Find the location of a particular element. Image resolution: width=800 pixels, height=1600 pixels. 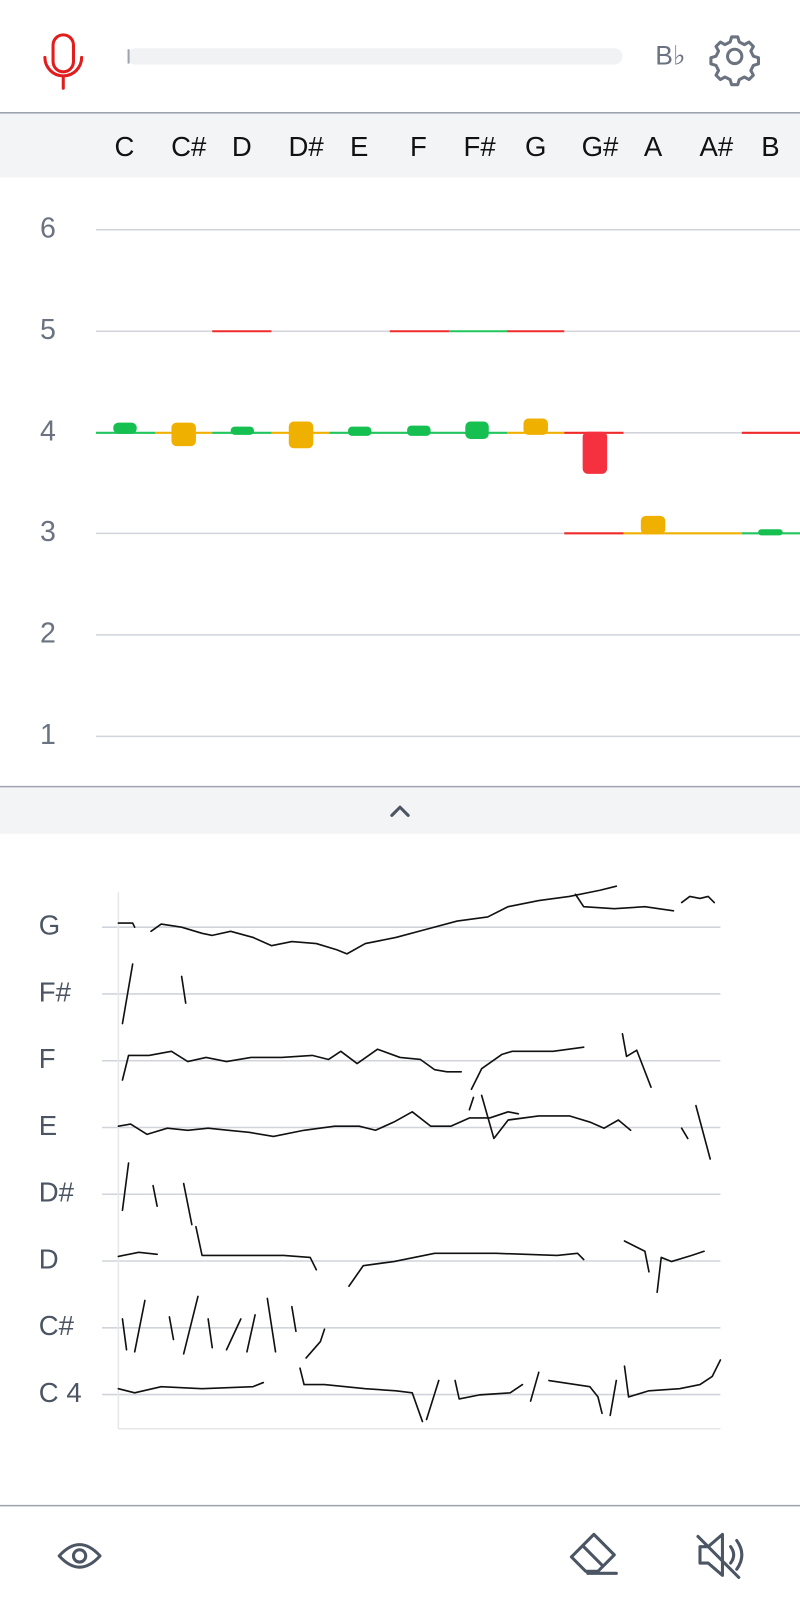

muted-speaker-icon is located at coordinates (720, 1555).